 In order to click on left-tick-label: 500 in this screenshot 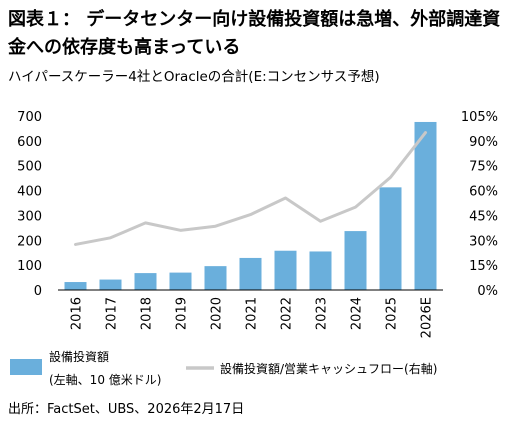, I will do `click(29, 167)`.